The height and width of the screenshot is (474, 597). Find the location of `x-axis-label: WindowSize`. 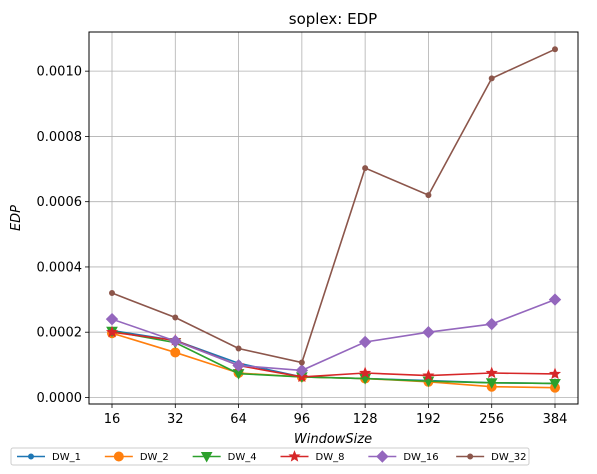

x-axis-label: WindowSize is located at coordinates (333, 439).